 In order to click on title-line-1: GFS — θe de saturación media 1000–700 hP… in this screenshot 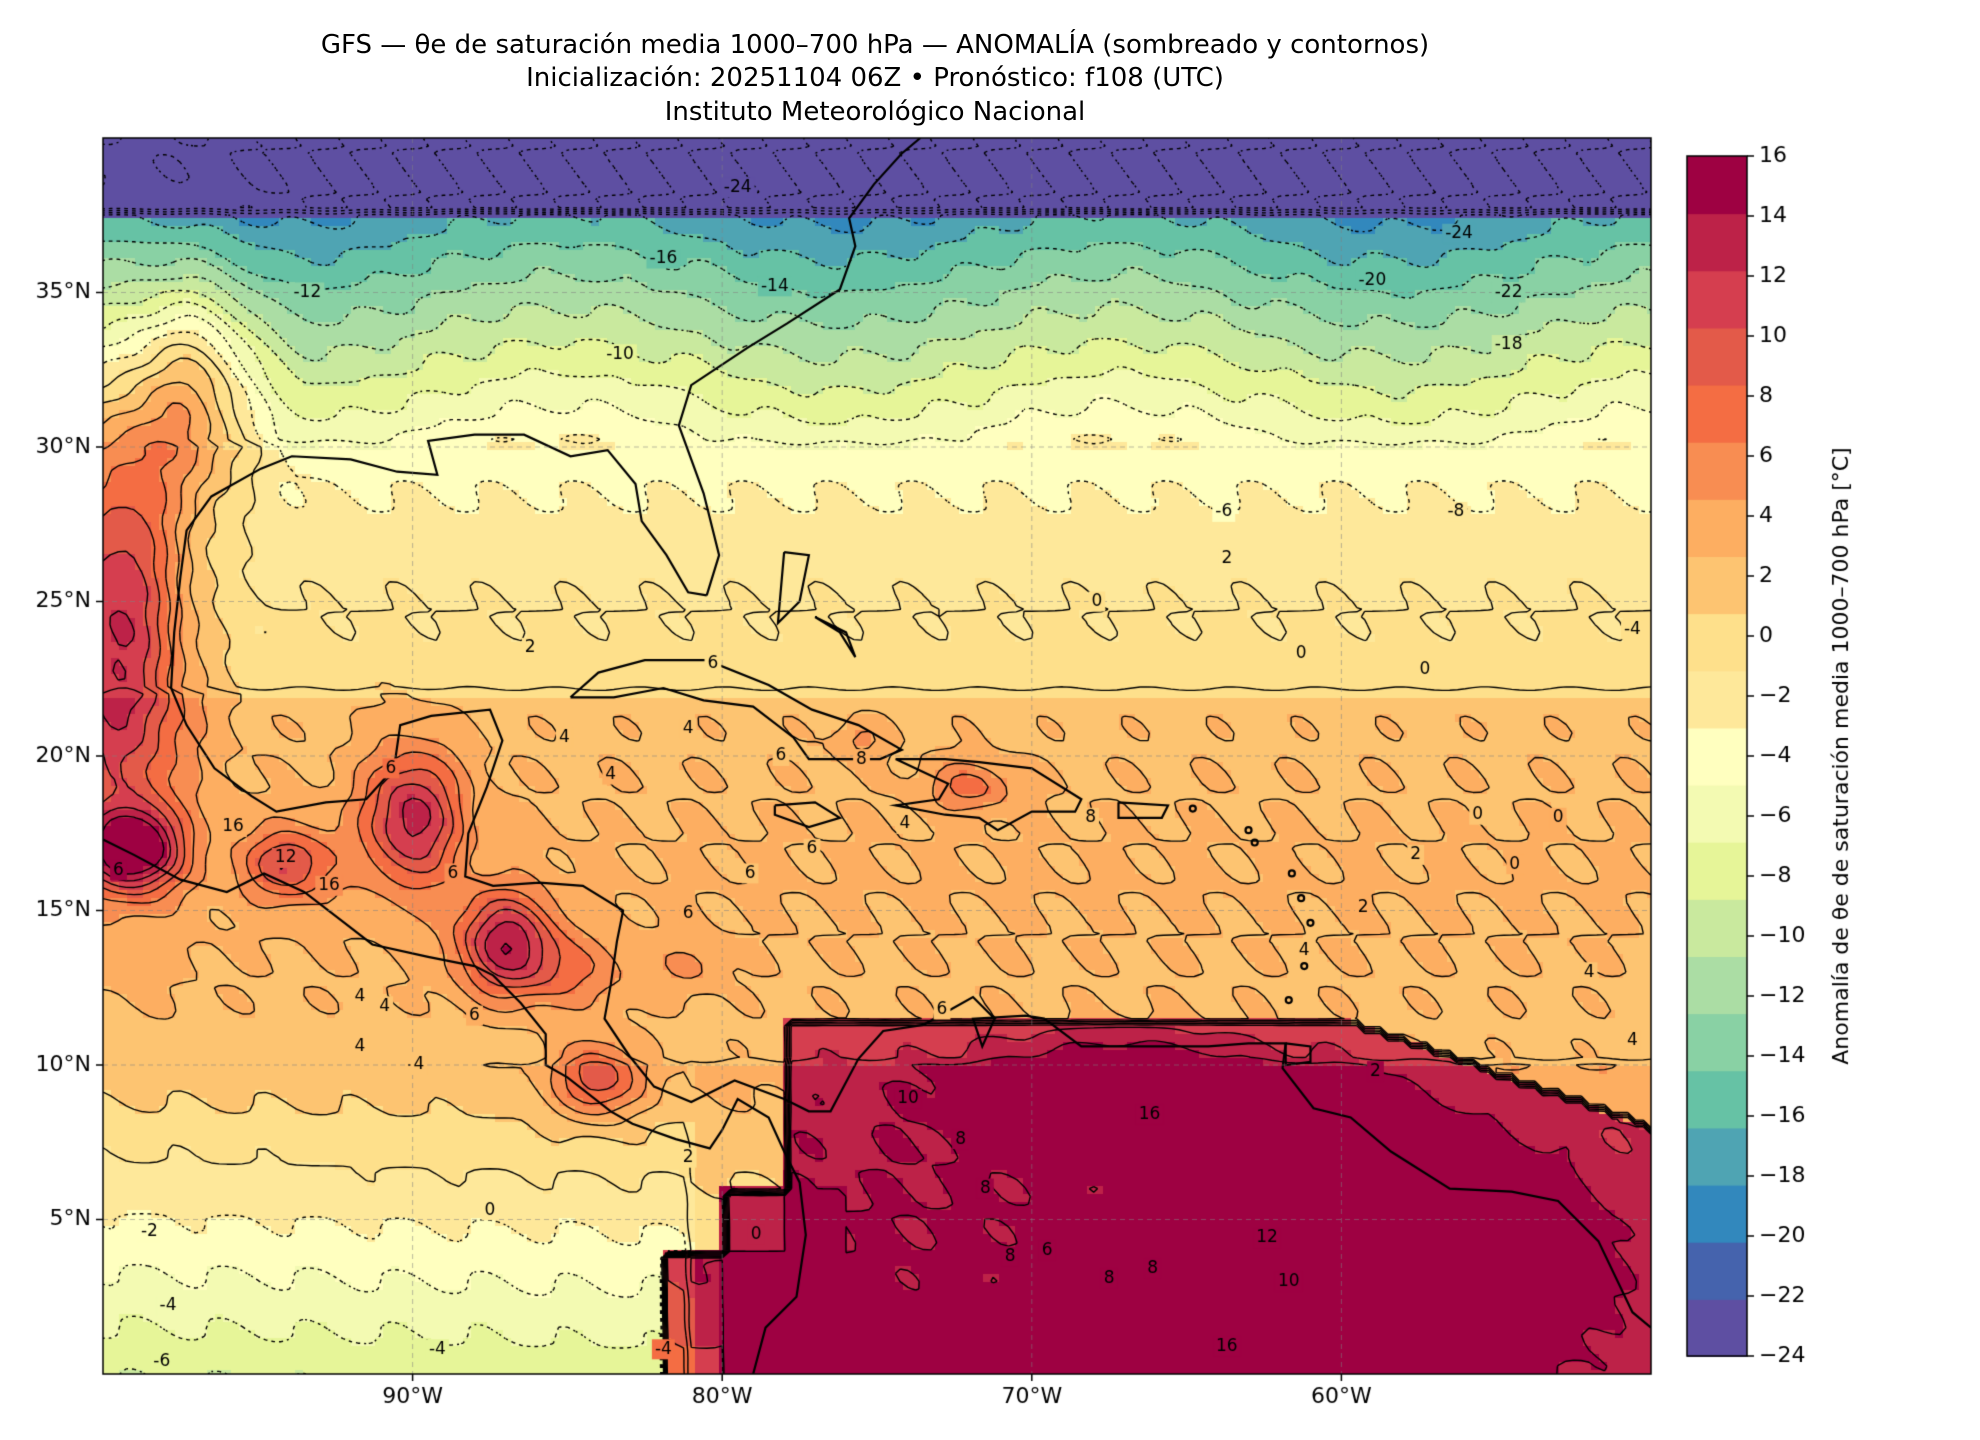, I will do `click(875, 45)`.